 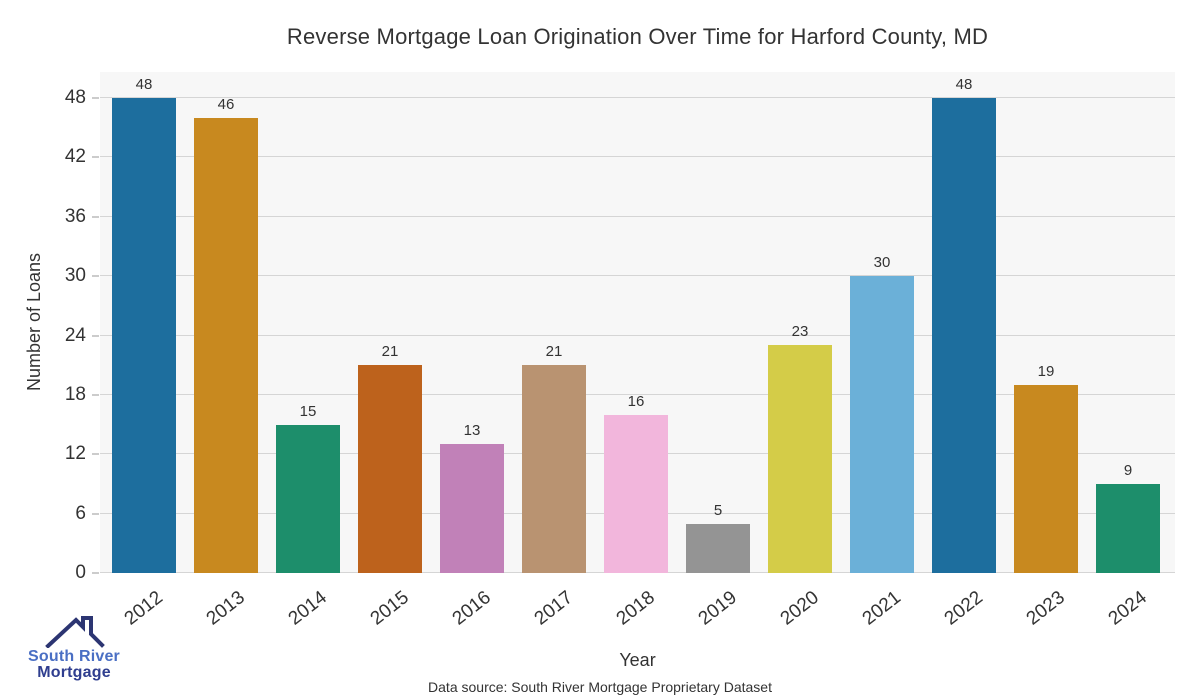 I want to click on x-tick-label: 2020, so click(x=799, y=608).